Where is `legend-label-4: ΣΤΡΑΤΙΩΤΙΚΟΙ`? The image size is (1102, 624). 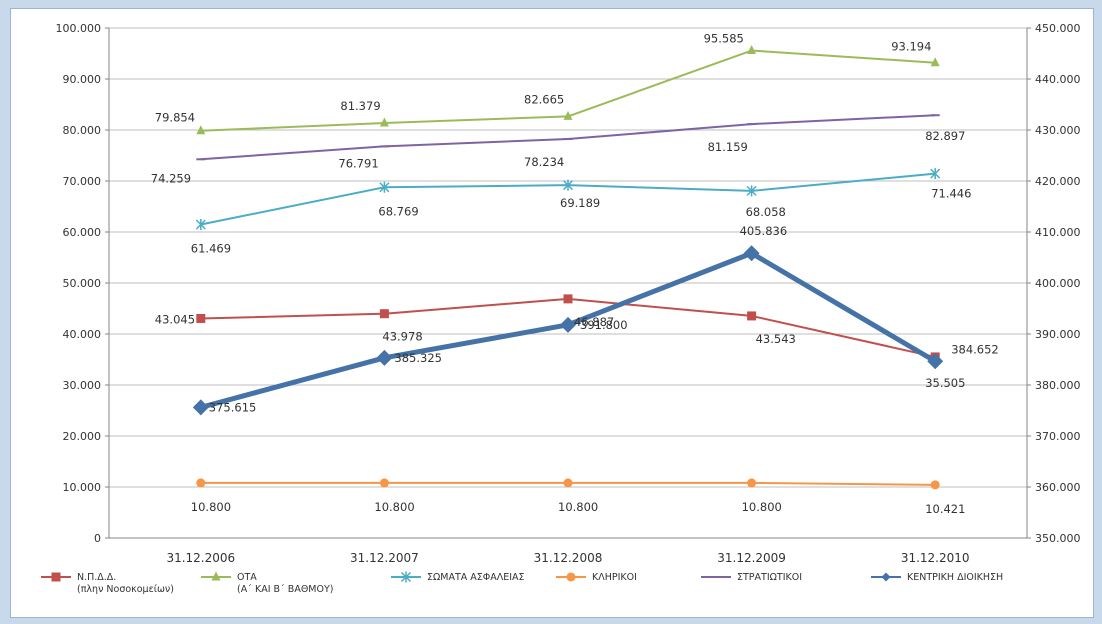
legend-label-4: ΣΤΡΑΤΙΩΤΙΚΟΙ is located at coordinates (769, 577).